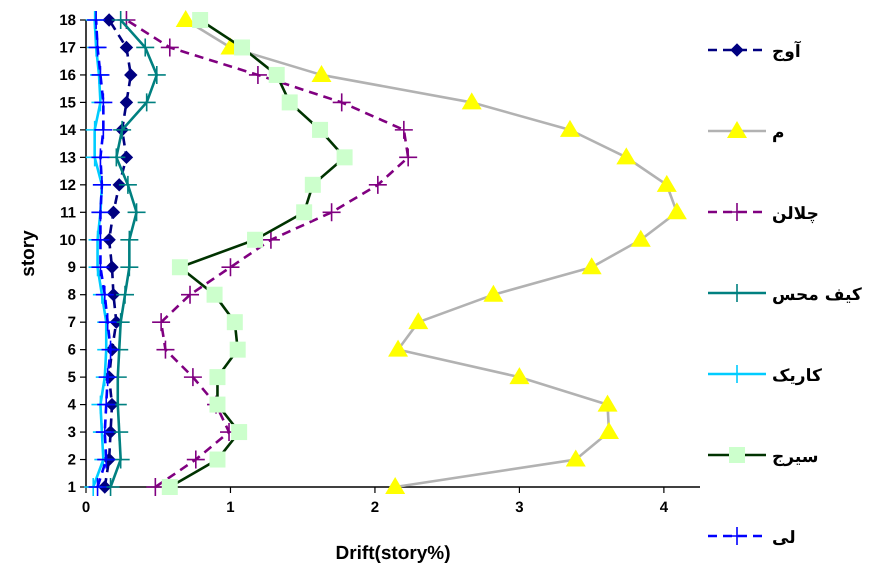  What do you see at coordinates (72, 377) in the screenshot?
I see `y-tick-label: 5` at bounding box center [72, 377].